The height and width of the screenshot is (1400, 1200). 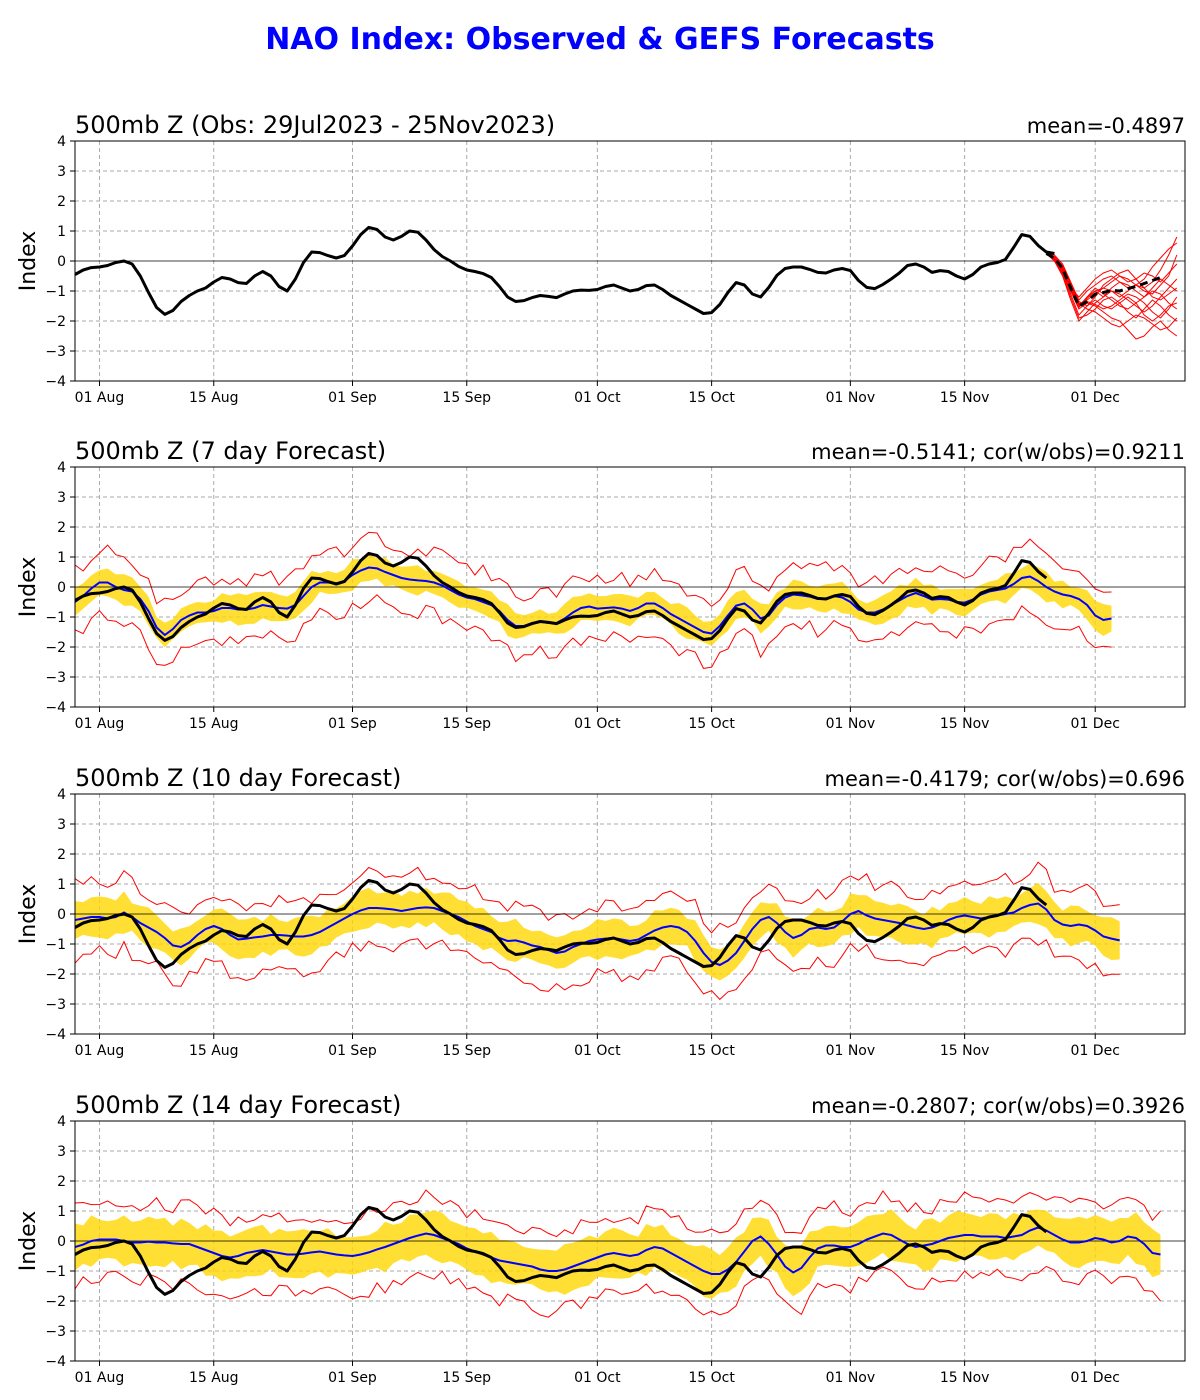 What do you see at coordinates (1103, 280) in the screenshot?
I see `ensemble-mean-line` at bounding box center [1103, 280].